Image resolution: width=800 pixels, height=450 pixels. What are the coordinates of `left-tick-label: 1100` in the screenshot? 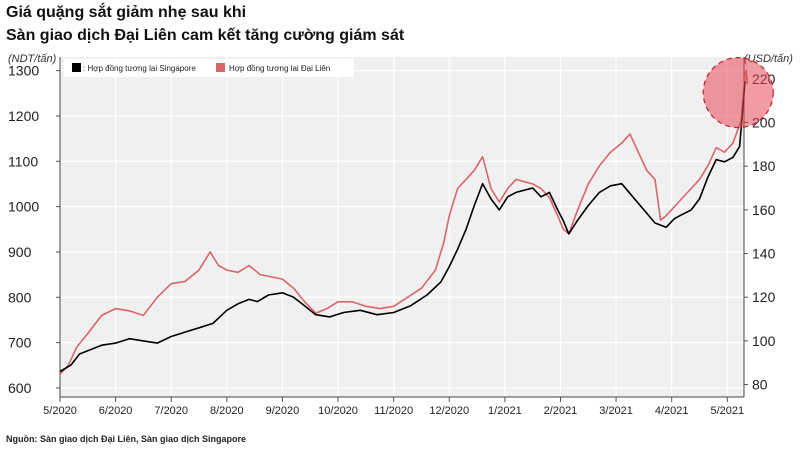 It's located at (23, 161).